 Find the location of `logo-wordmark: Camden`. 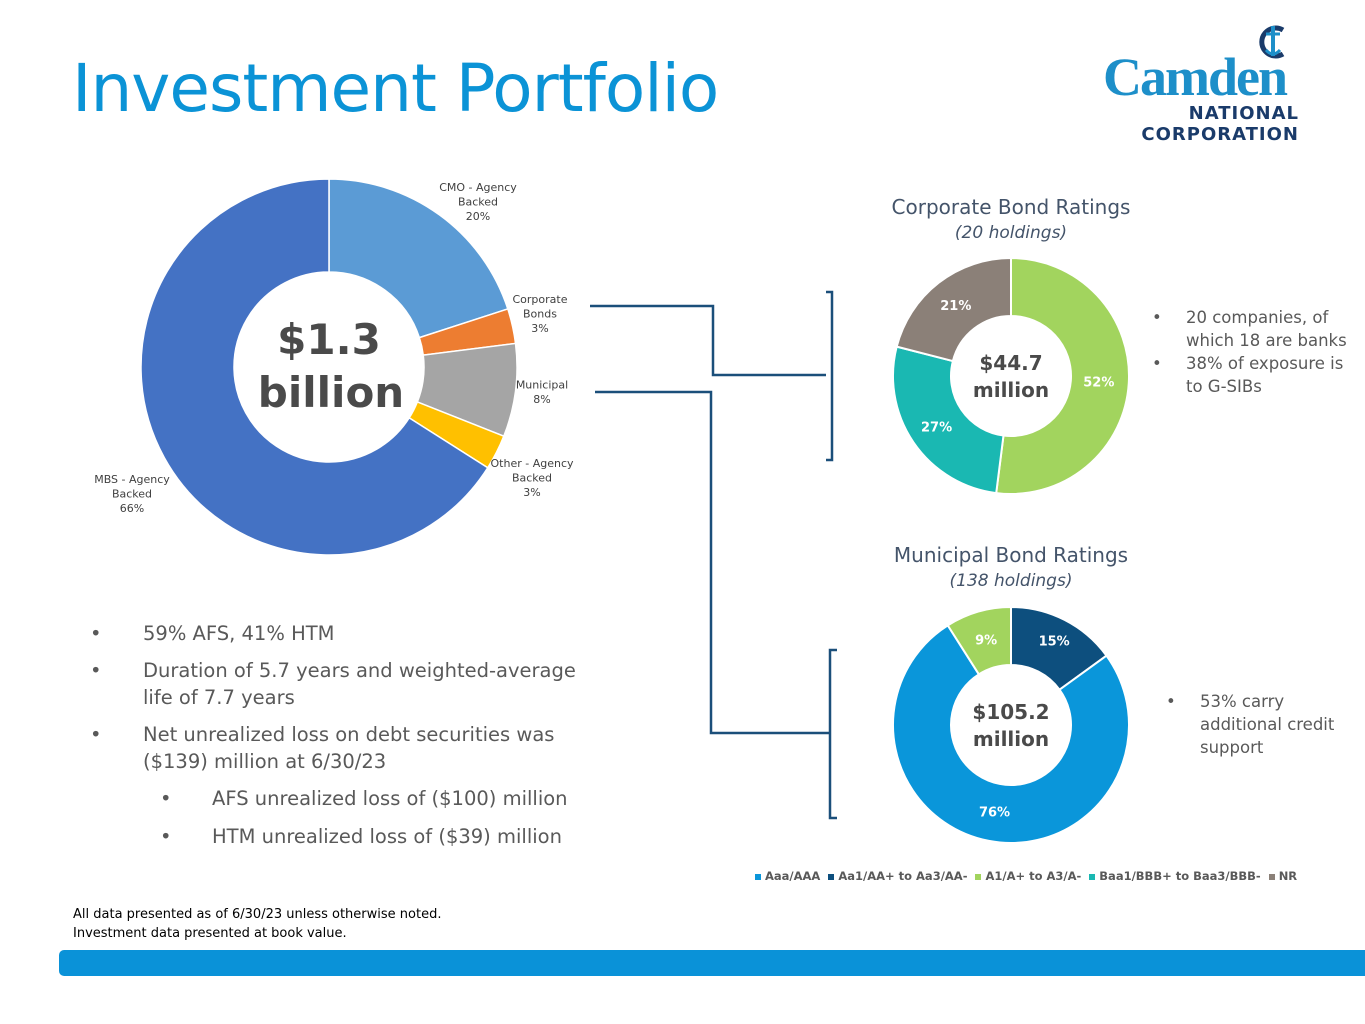

logo-wordmark: Camden is located at coordinates (1195, 77).